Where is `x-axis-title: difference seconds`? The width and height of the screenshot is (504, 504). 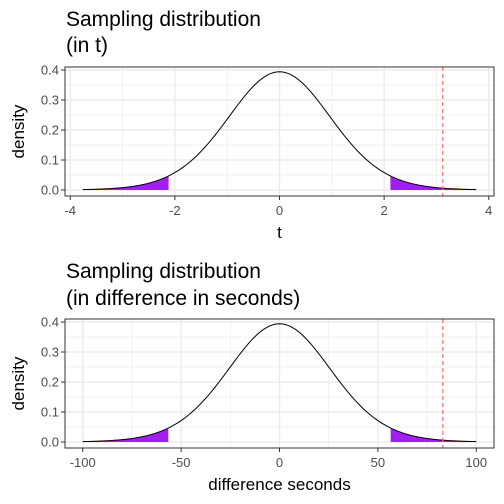 x-axis-title: difference seconds is located at coordinates (279, 484).